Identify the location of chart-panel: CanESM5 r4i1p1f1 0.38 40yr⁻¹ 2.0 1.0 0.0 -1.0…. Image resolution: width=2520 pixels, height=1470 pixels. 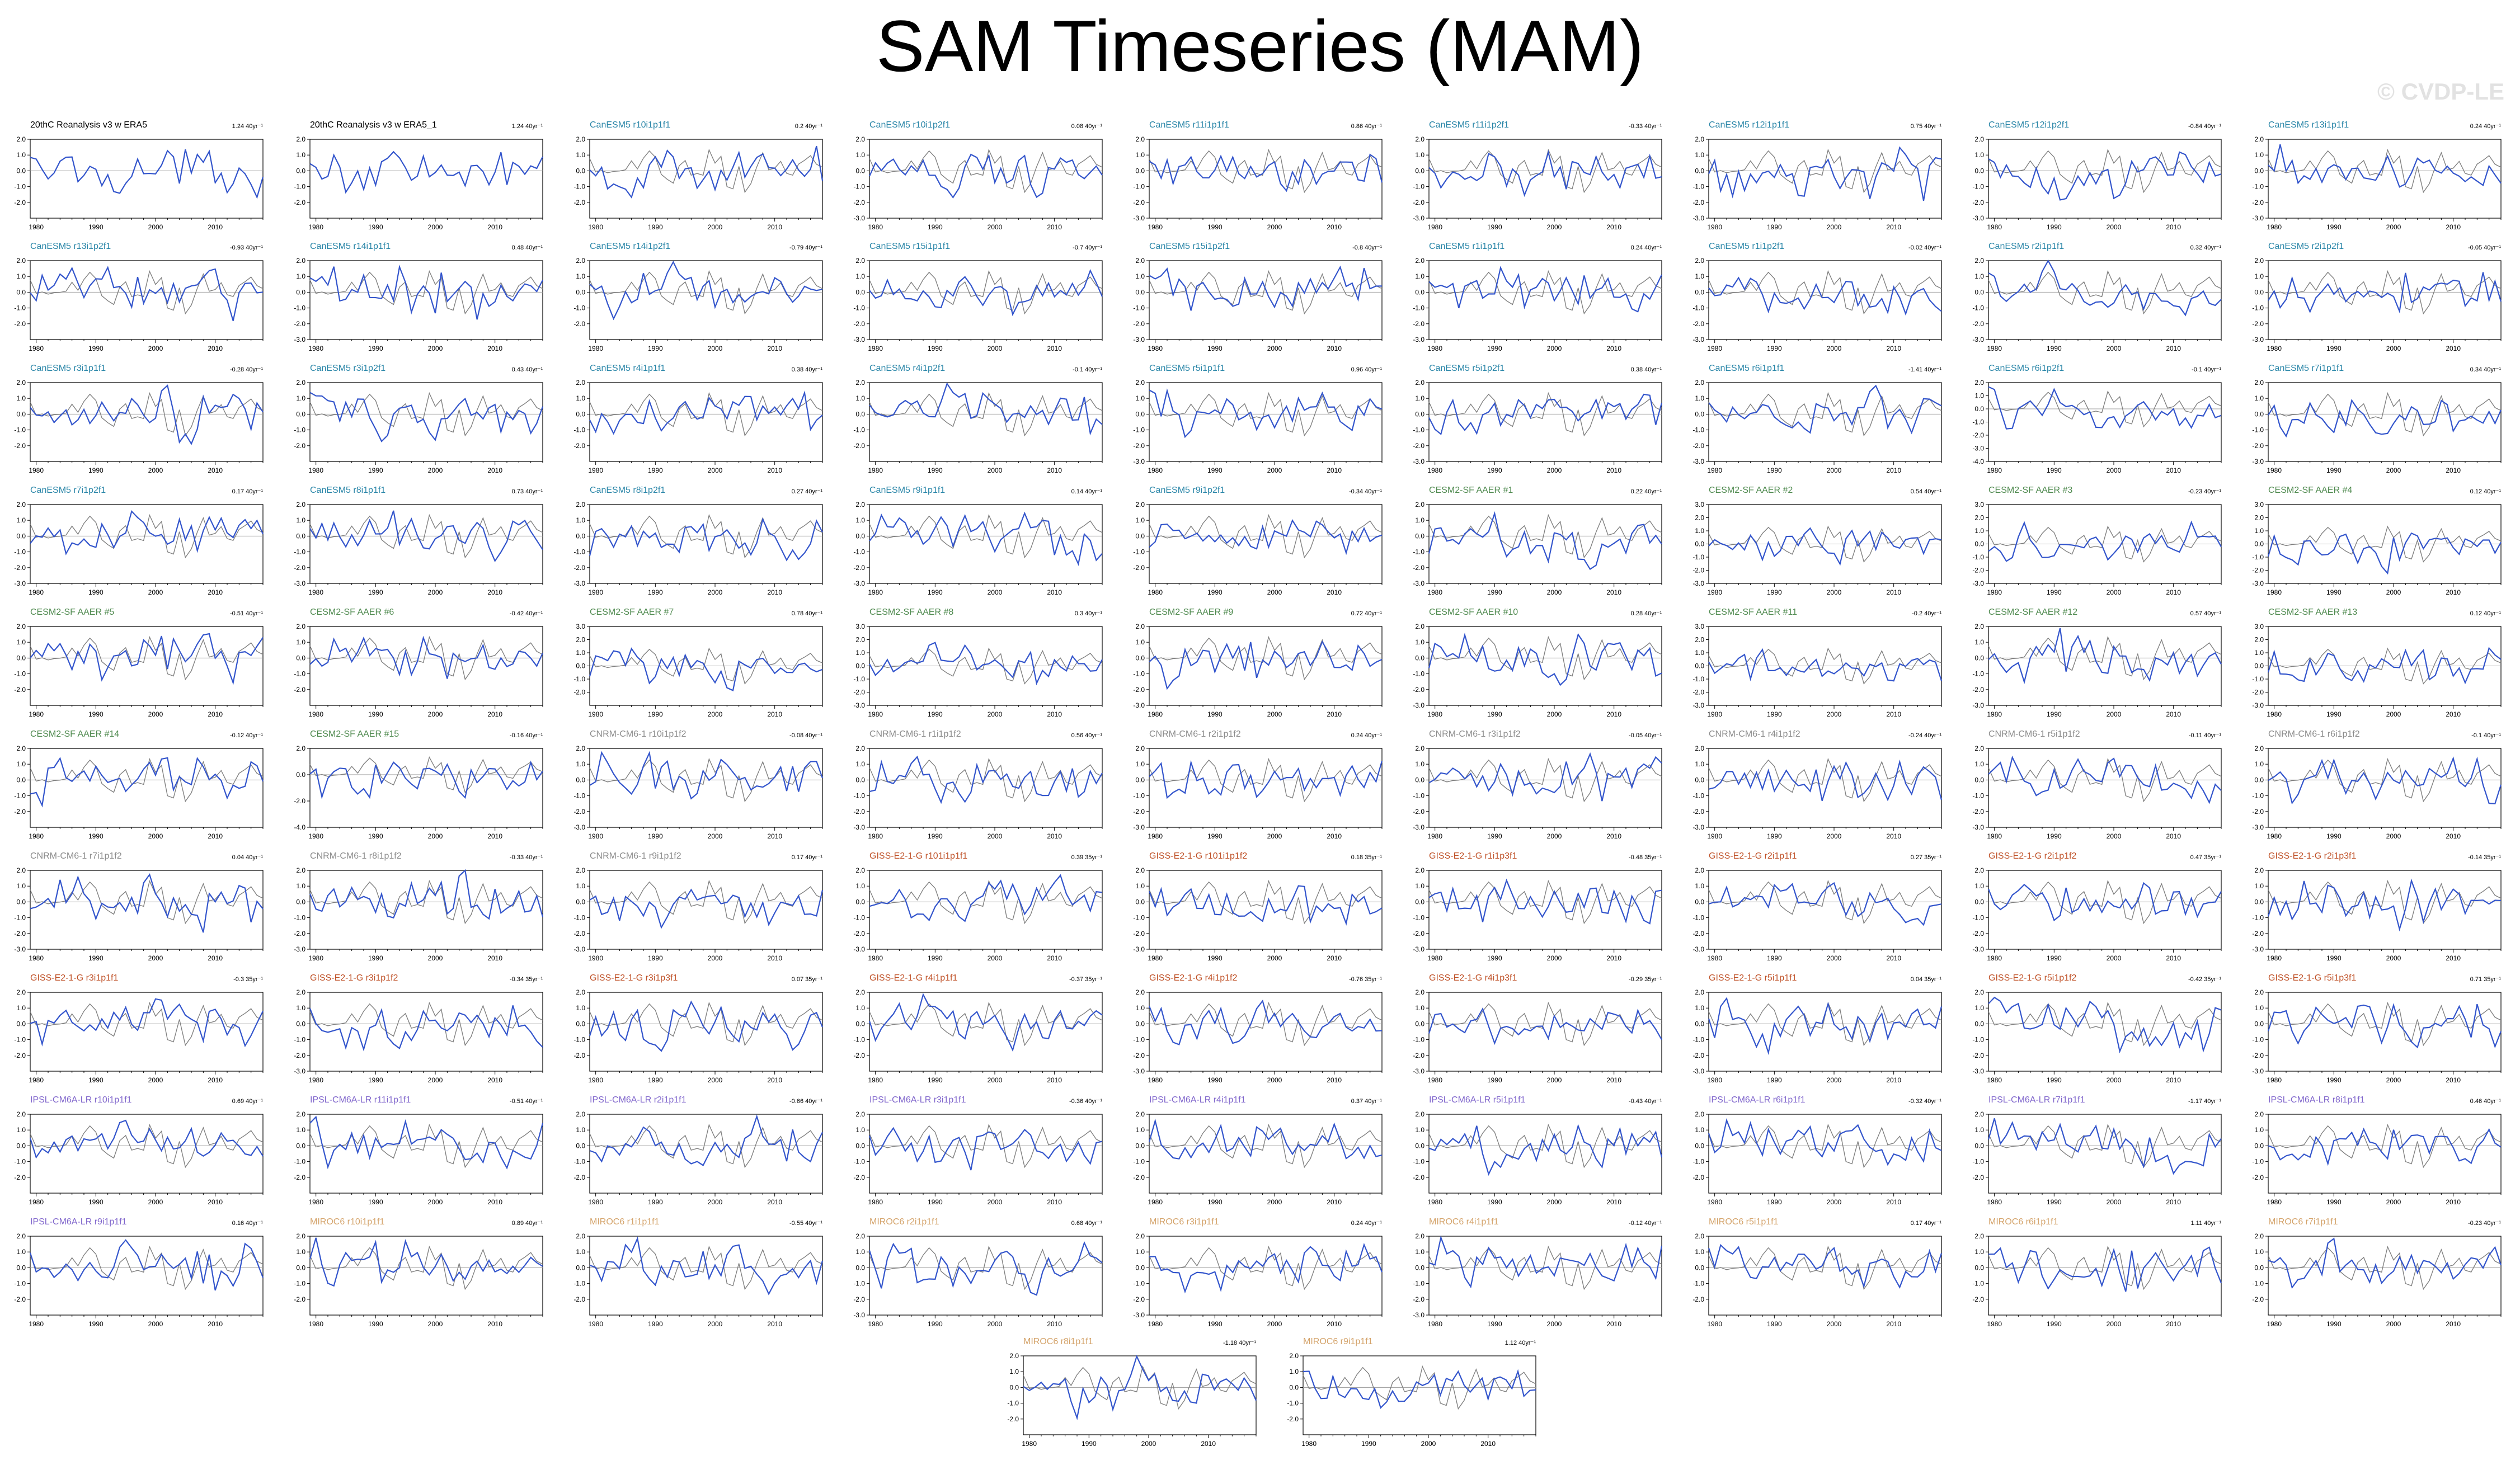
(694, 424).